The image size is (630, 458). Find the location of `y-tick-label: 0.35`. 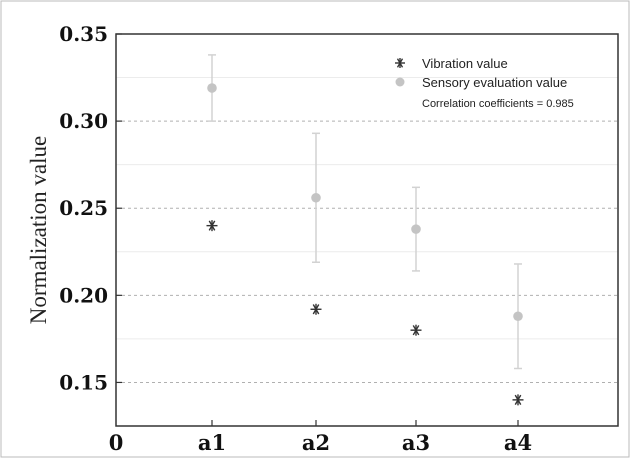

y-tick-label: 0.35 is located at coordinates (83, 34).